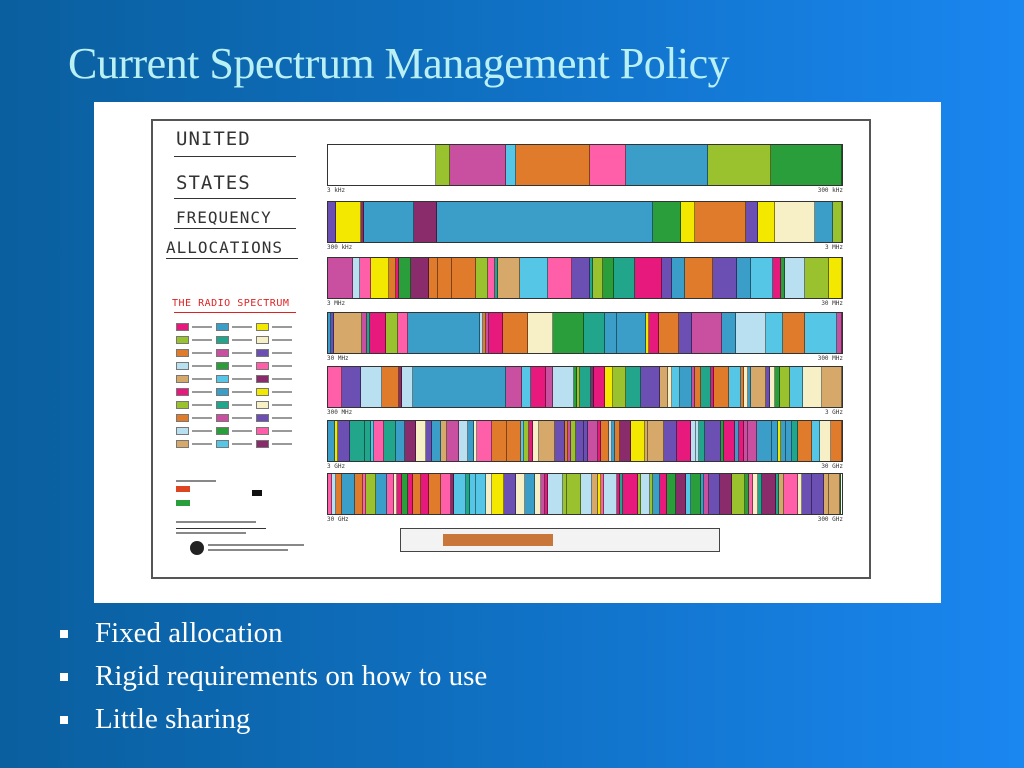  I want to click on heading-rule, so click(235, 198).